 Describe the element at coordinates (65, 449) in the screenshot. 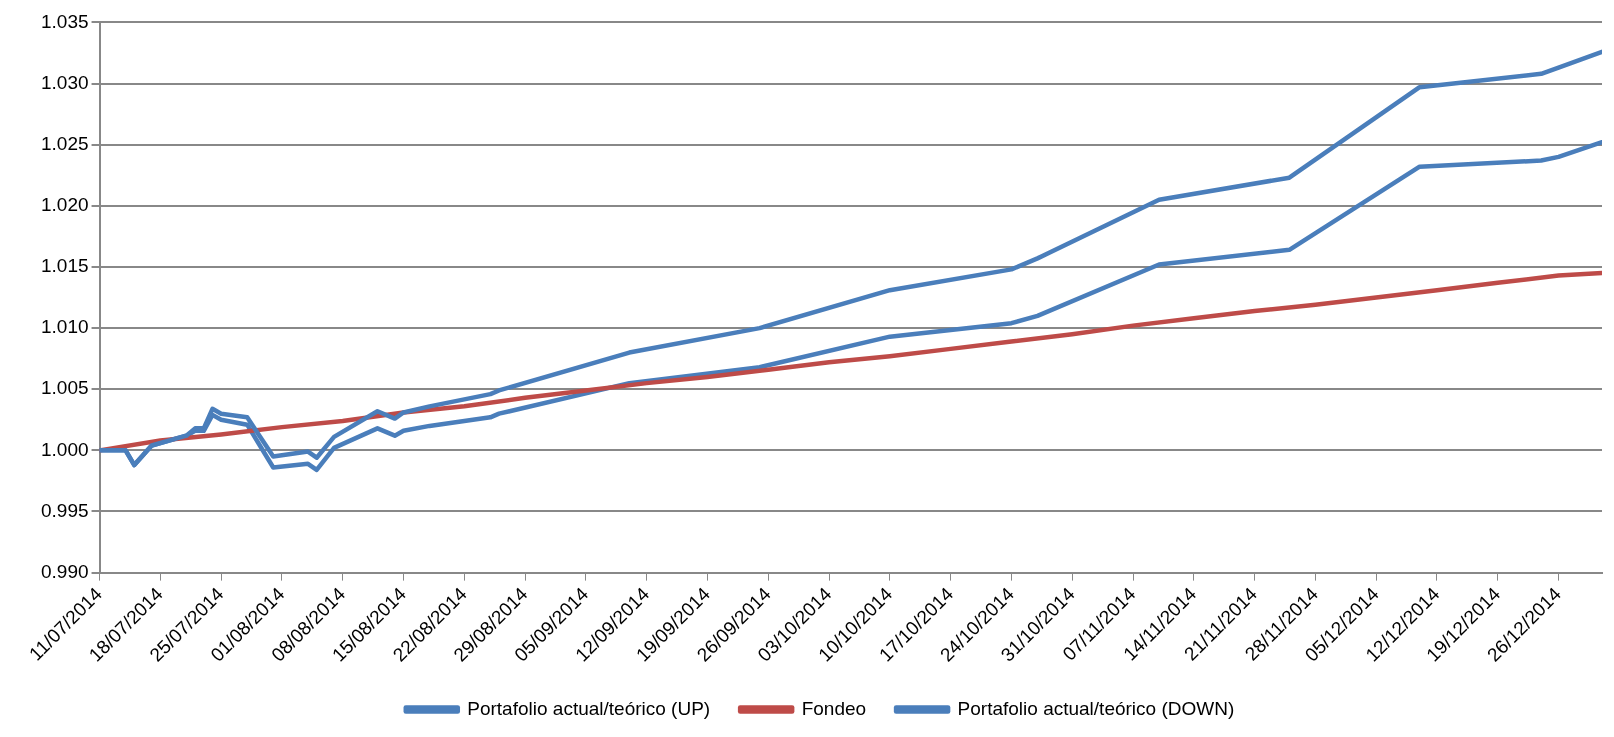

I see `y-tick-label: 1.000` at that location.